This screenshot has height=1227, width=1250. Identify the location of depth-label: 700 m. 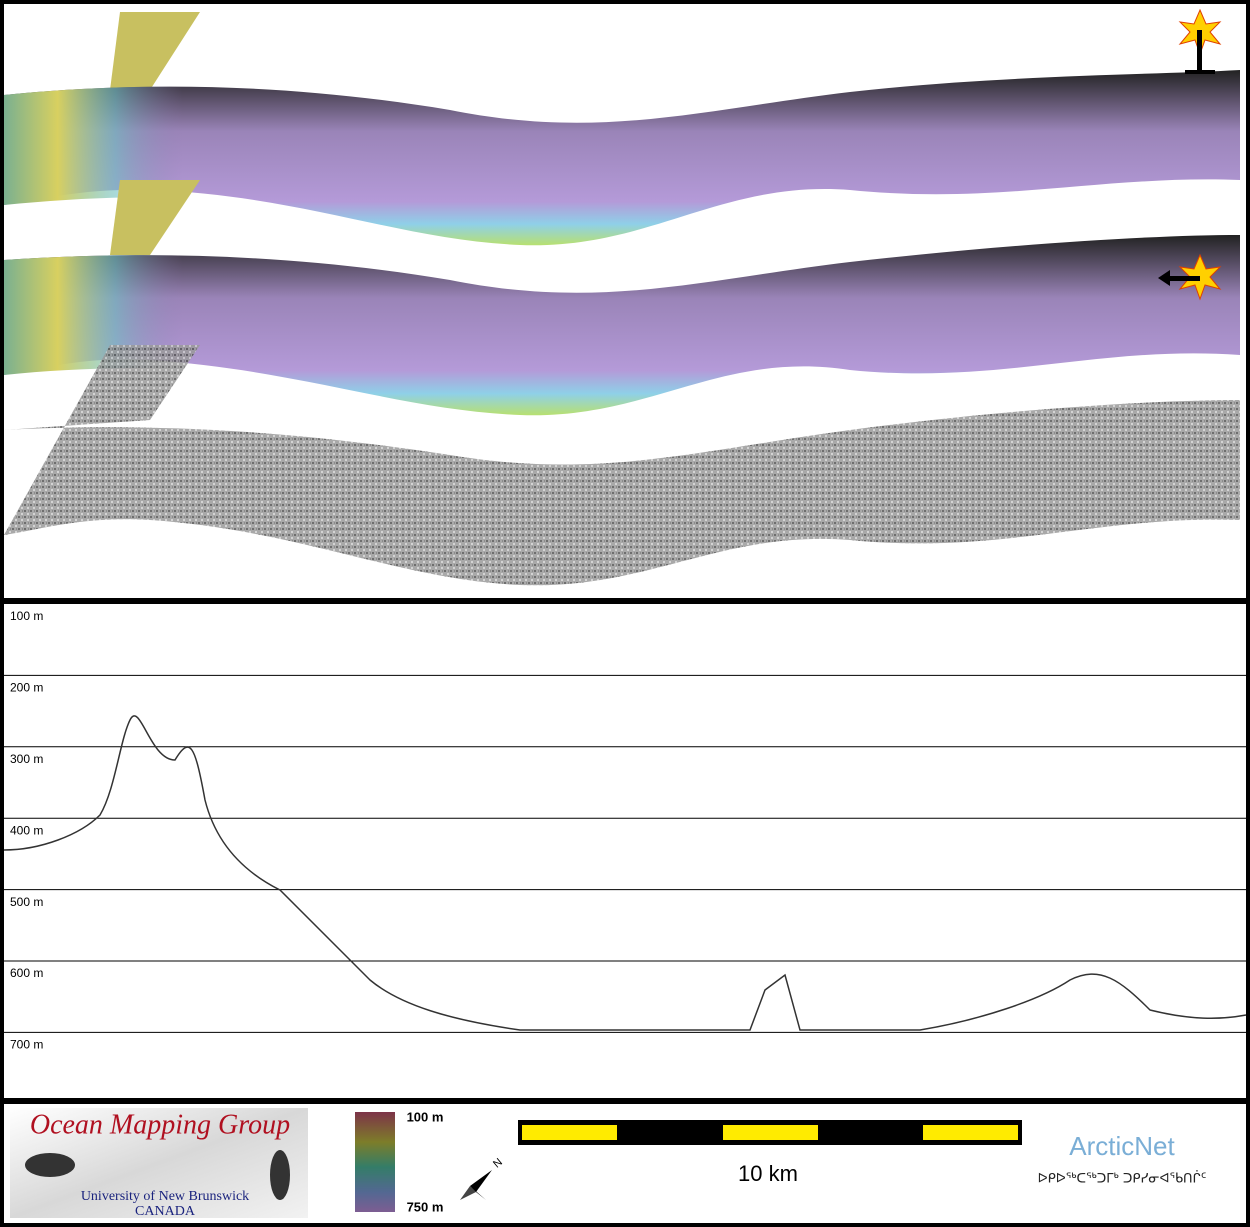
(26, 1045).